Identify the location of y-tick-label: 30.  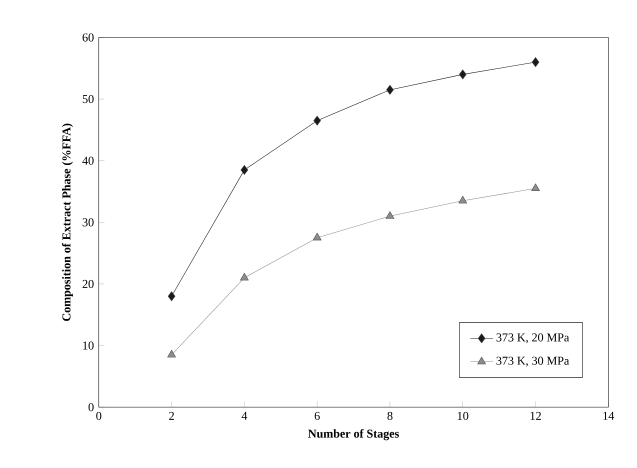
(88, 222).